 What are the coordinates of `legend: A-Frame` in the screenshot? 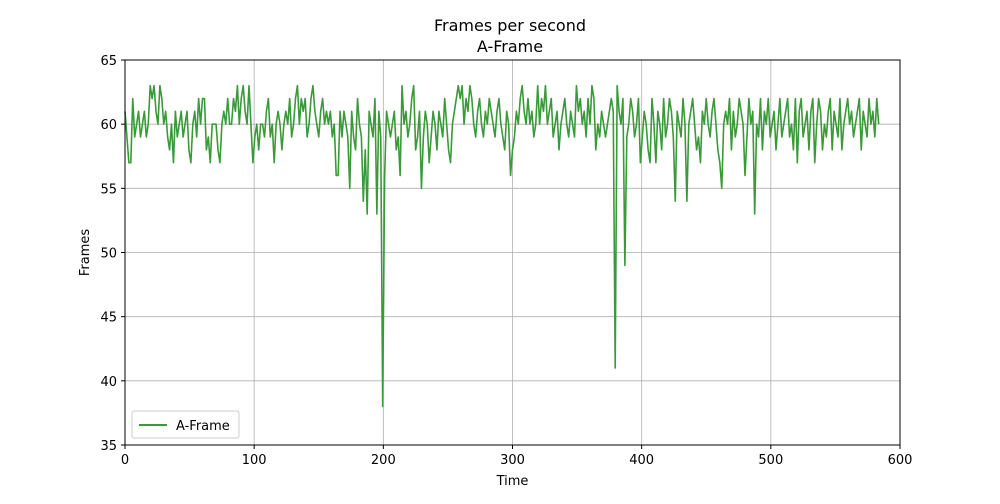 It's located at (185, 424).